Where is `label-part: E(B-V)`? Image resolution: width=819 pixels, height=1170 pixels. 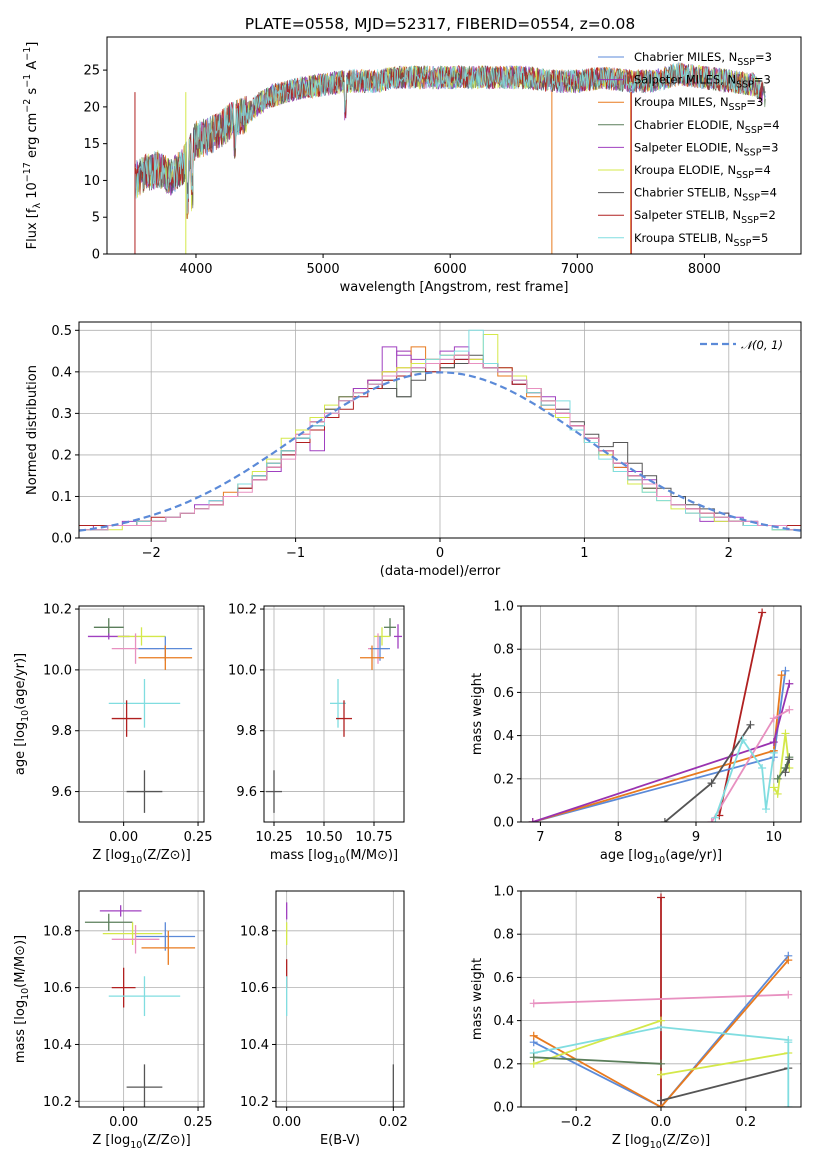 label-part: E(B-V) is located at coordinates (340, 1140).